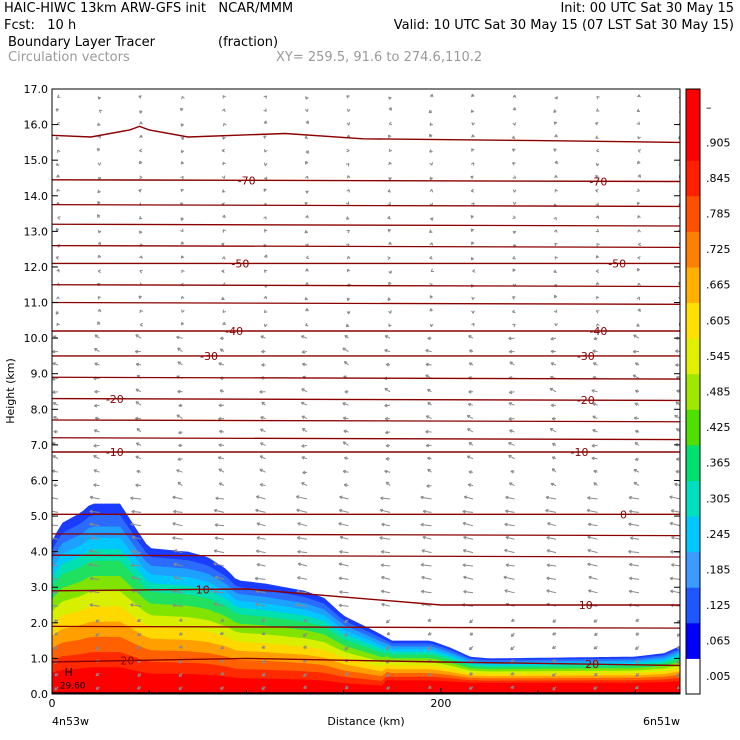 The height and width of the screenshot is (740, 740). What do you see at coordinates (69, 57) in the screenshot?
I see `overlay-name: Circulation vectors` at bounding box center [69, 57].